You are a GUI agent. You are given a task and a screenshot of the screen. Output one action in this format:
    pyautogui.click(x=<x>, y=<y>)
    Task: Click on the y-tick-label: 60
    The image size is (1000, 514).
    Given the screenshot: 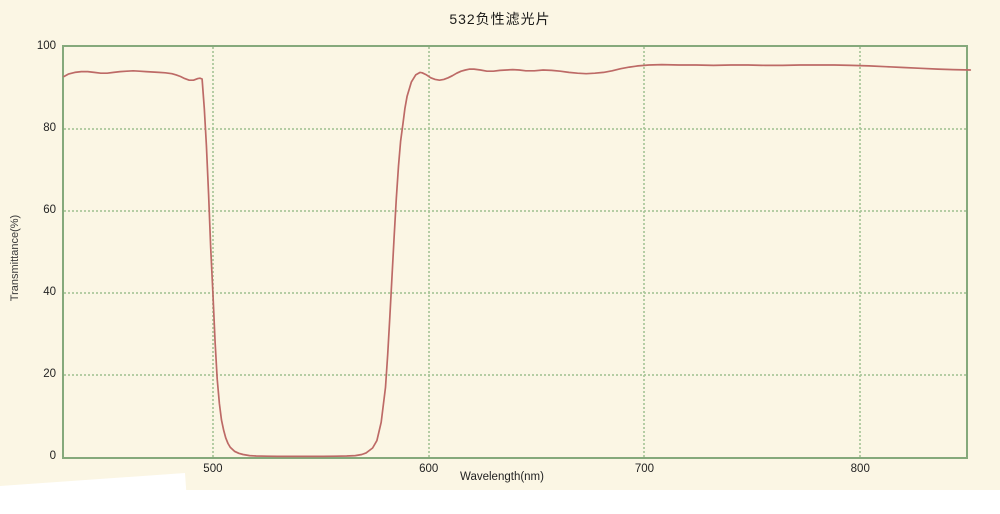 What is the action you would take?
    pyautogui.click(x=49, y=210)
    